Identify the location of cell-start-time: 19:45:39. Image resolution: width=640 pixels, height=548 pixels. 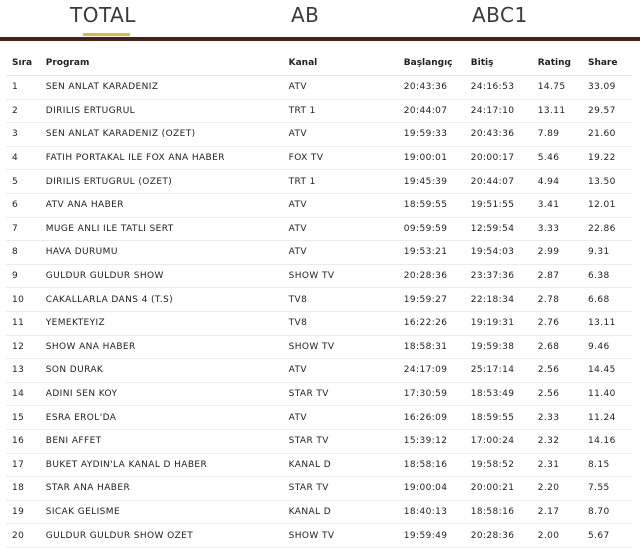
(437, 181).